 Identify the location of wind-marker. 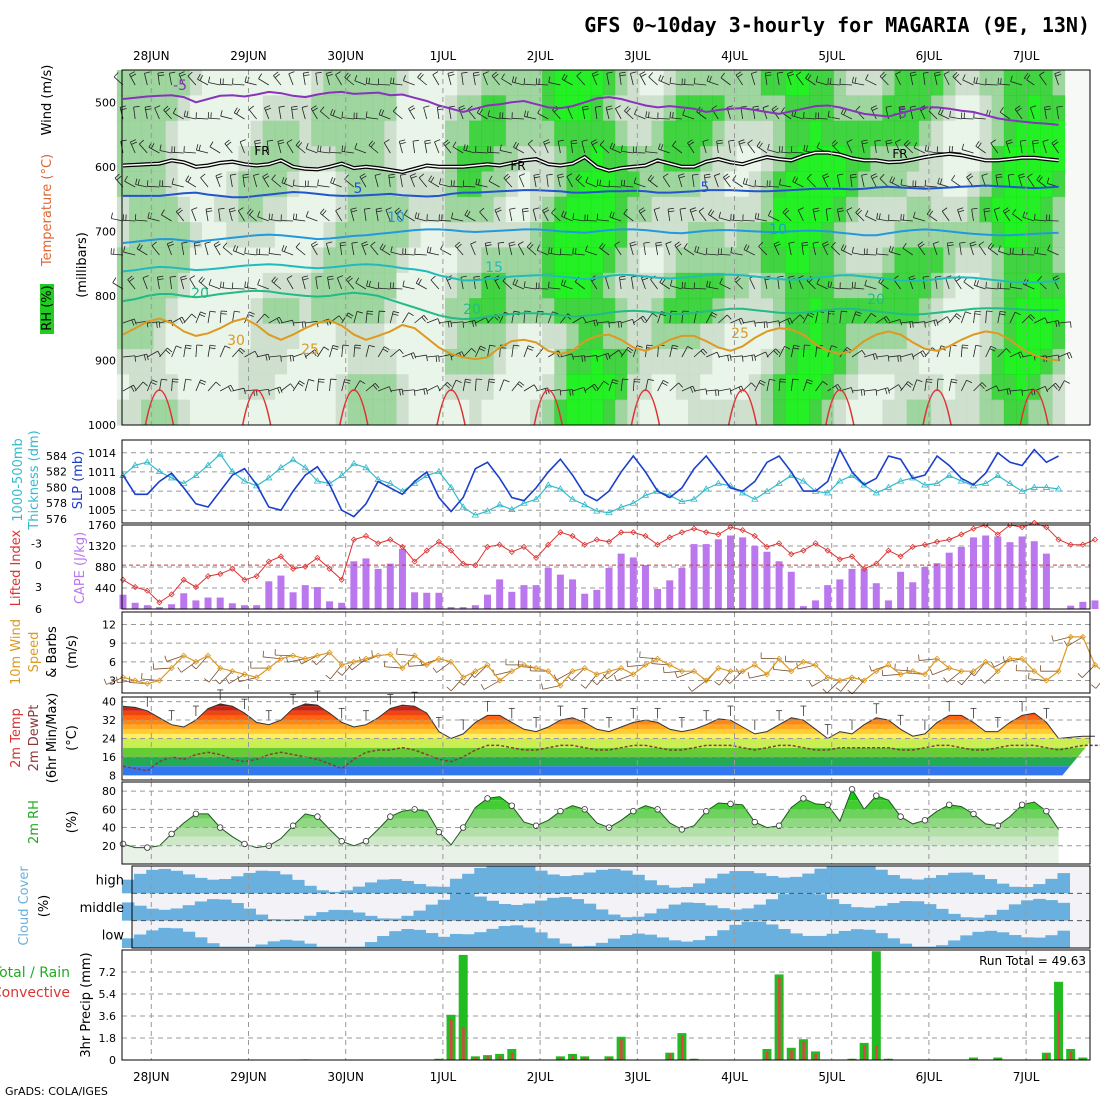
(451, 661).